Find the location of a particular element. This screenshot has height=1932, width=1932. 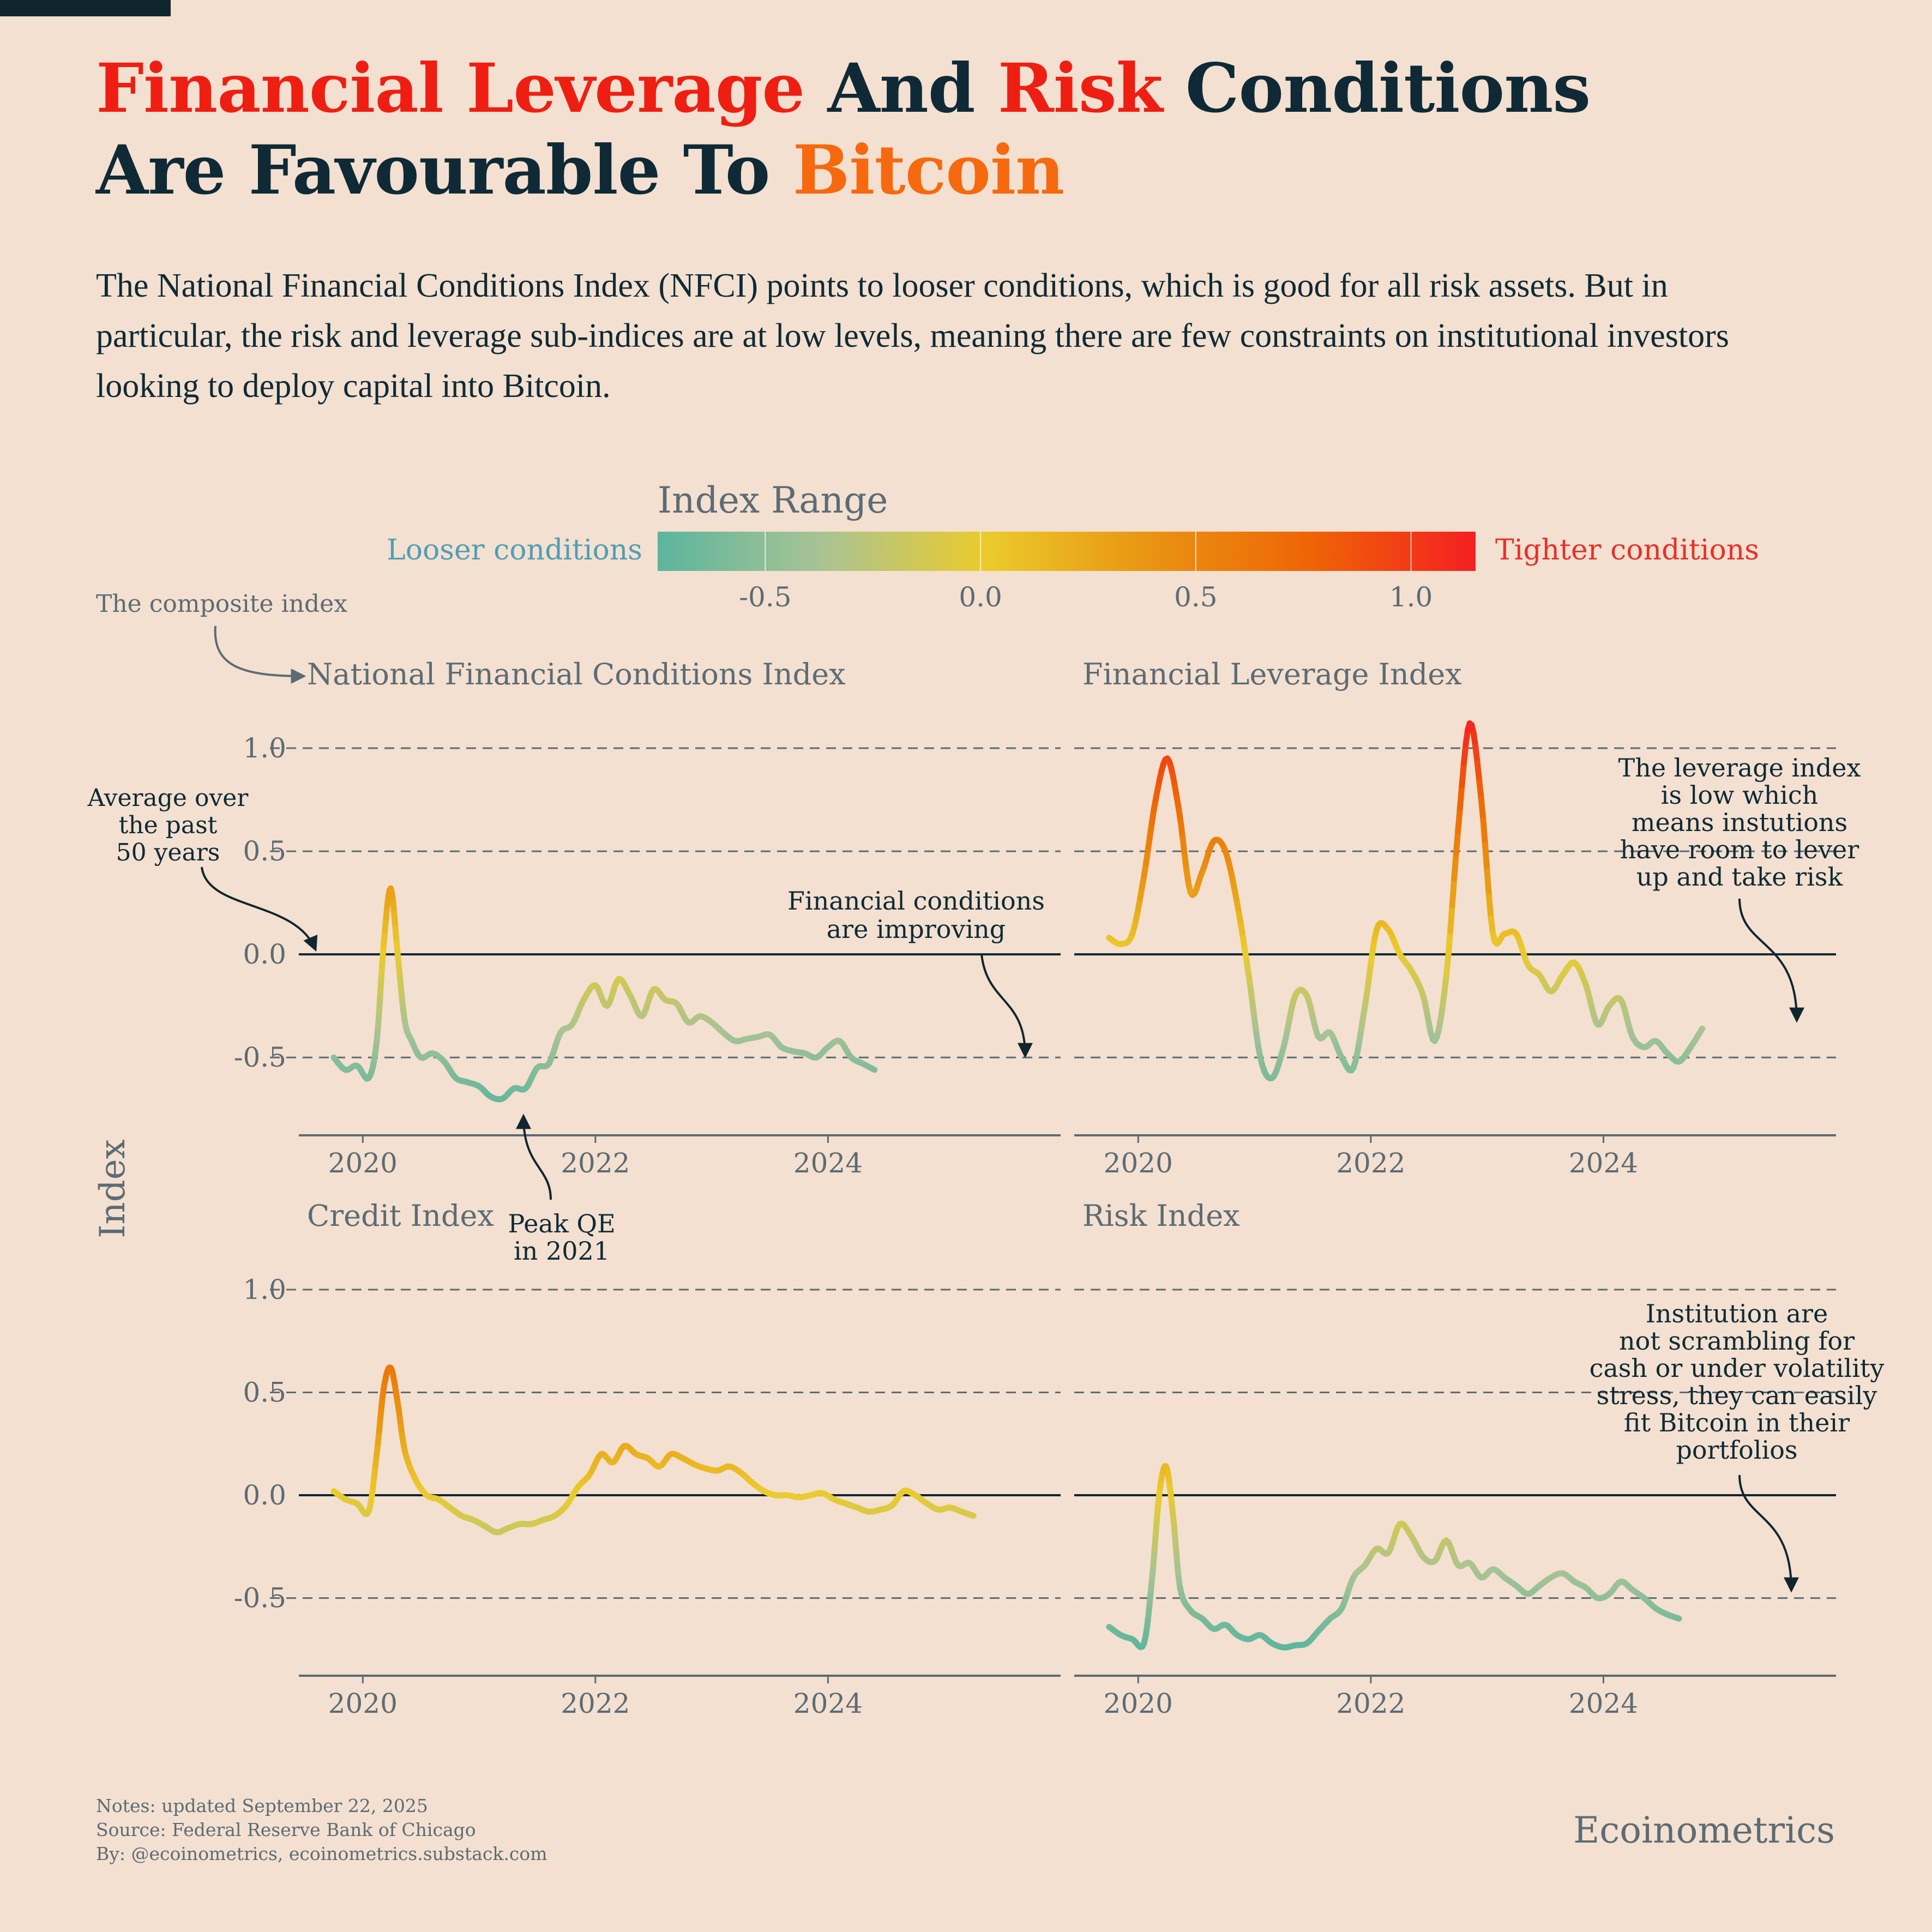

annotation-line: 50 years is located at coordinates (168, 852).